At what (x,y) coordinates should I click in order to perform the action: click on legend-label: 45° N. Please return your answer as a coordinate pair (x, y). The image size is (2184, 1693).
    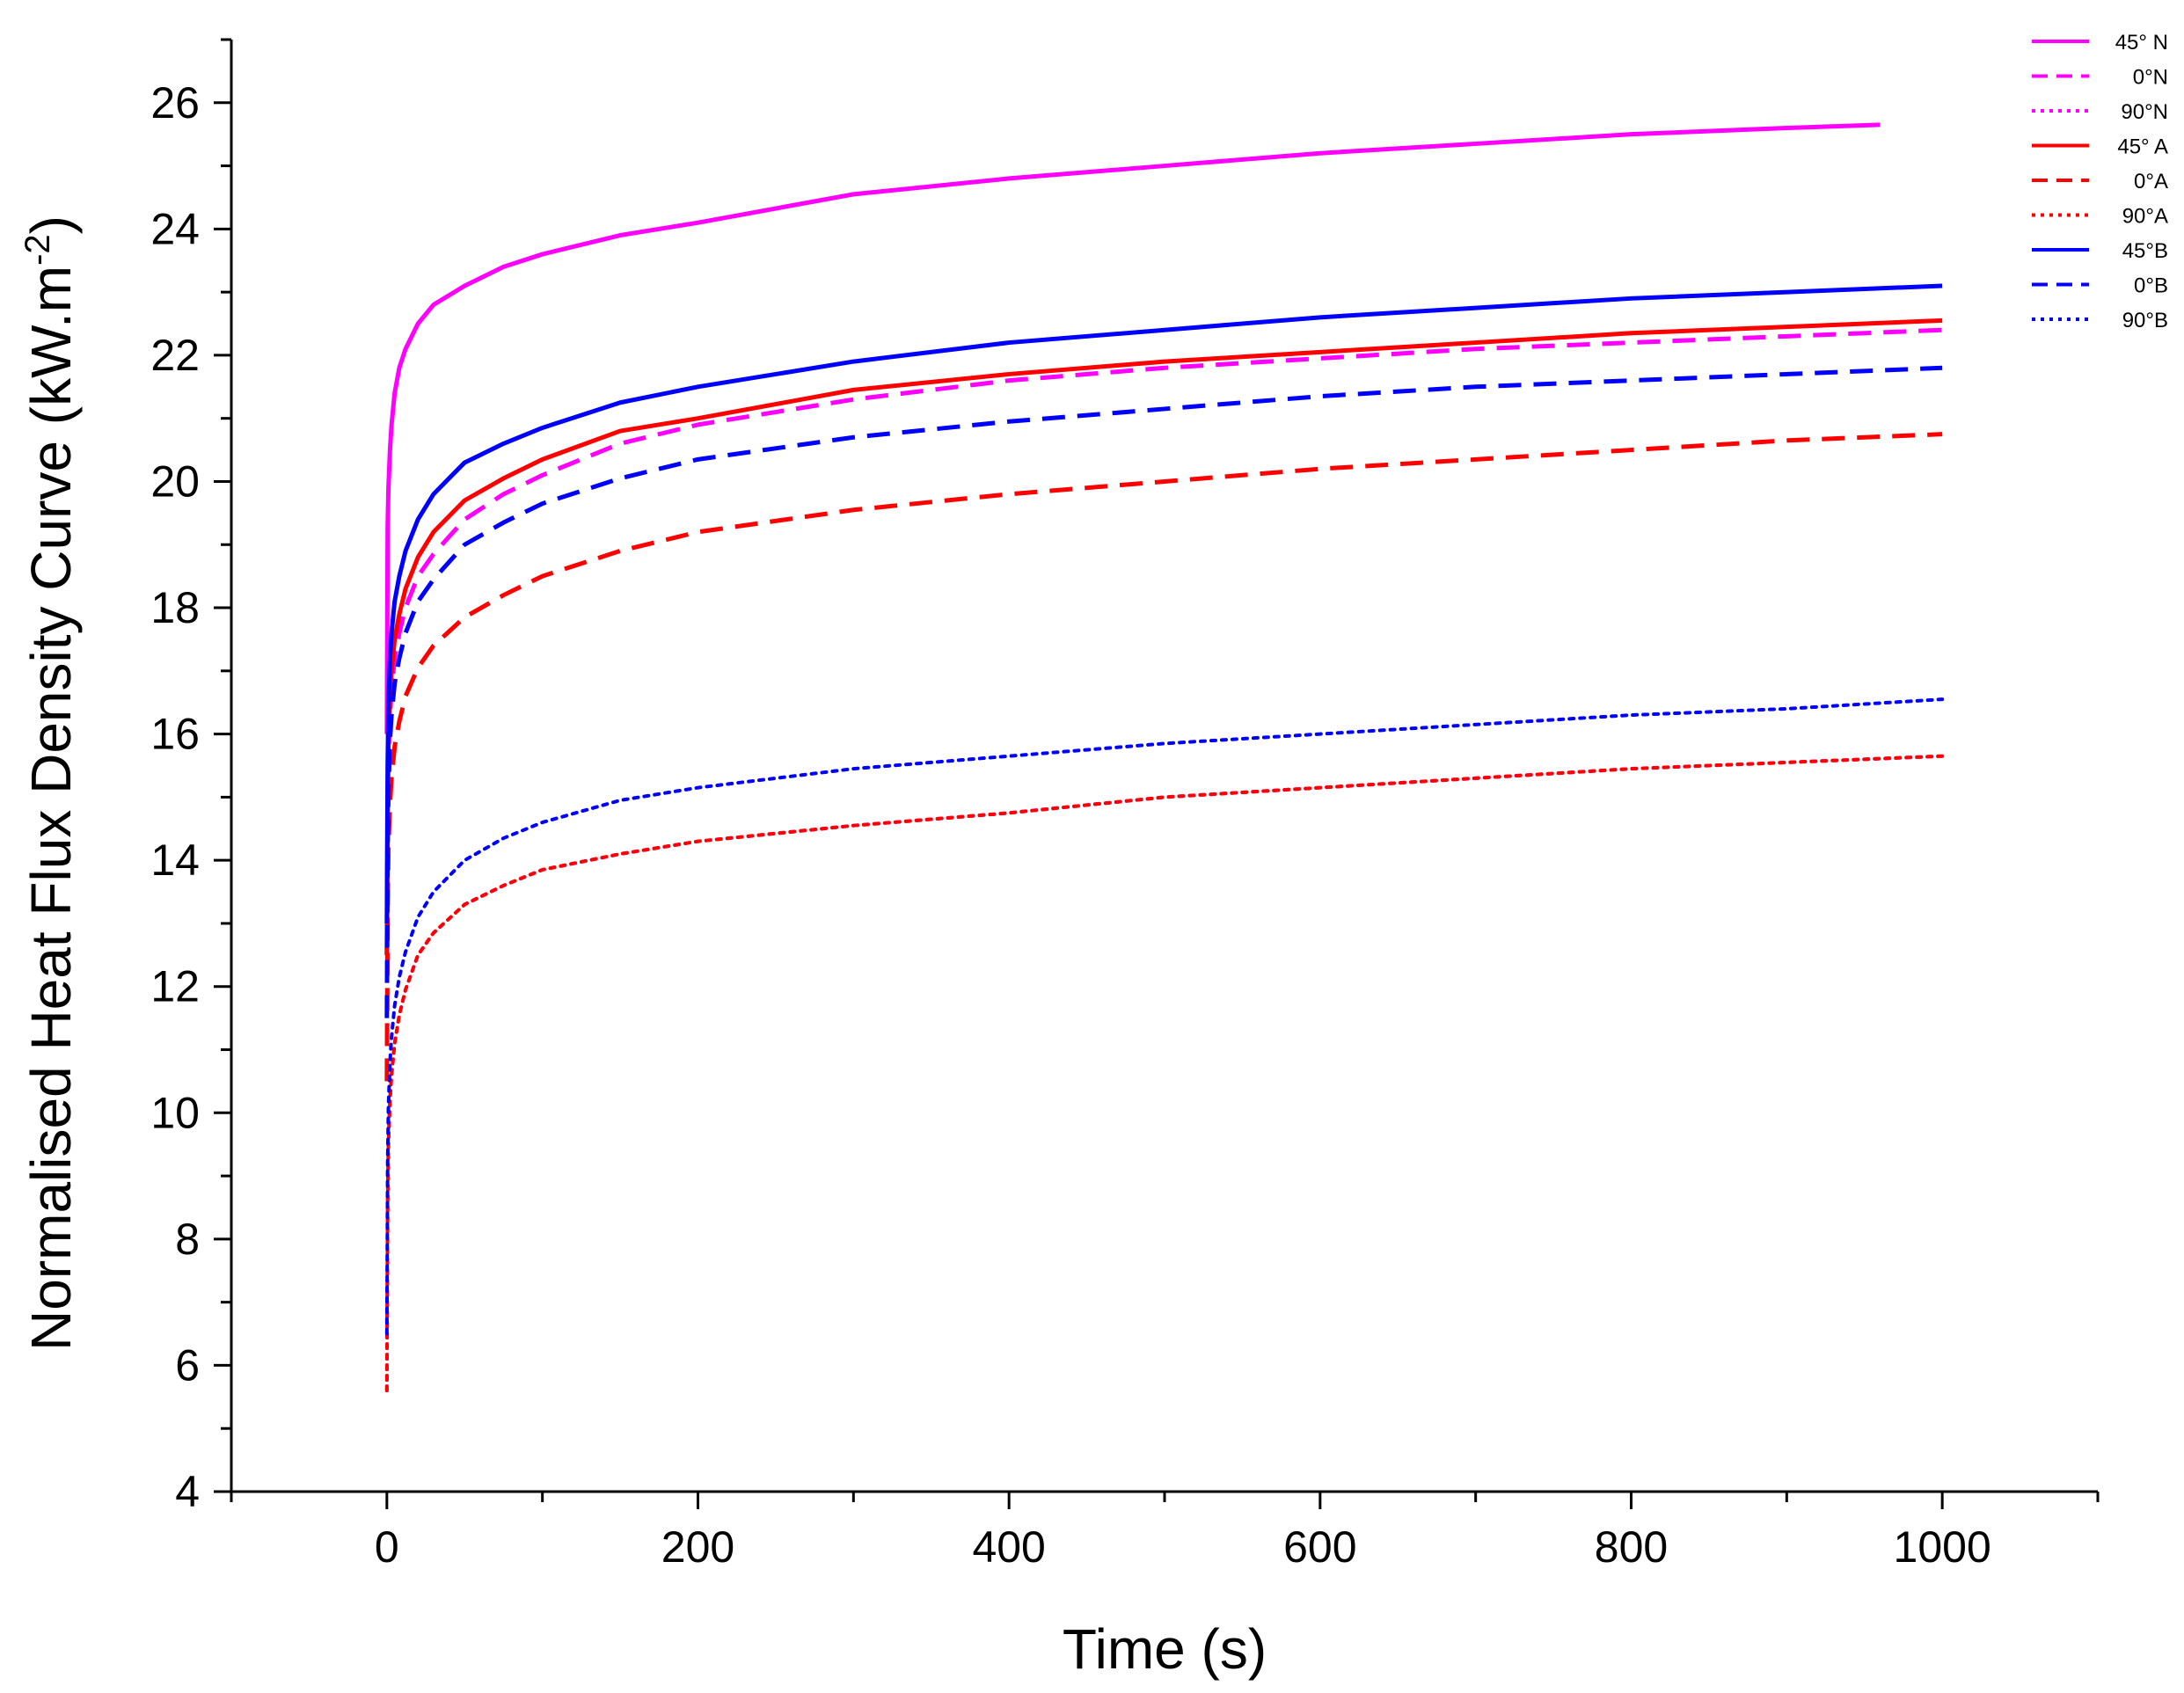
    Looking at the image, I should click on (2141, 43).